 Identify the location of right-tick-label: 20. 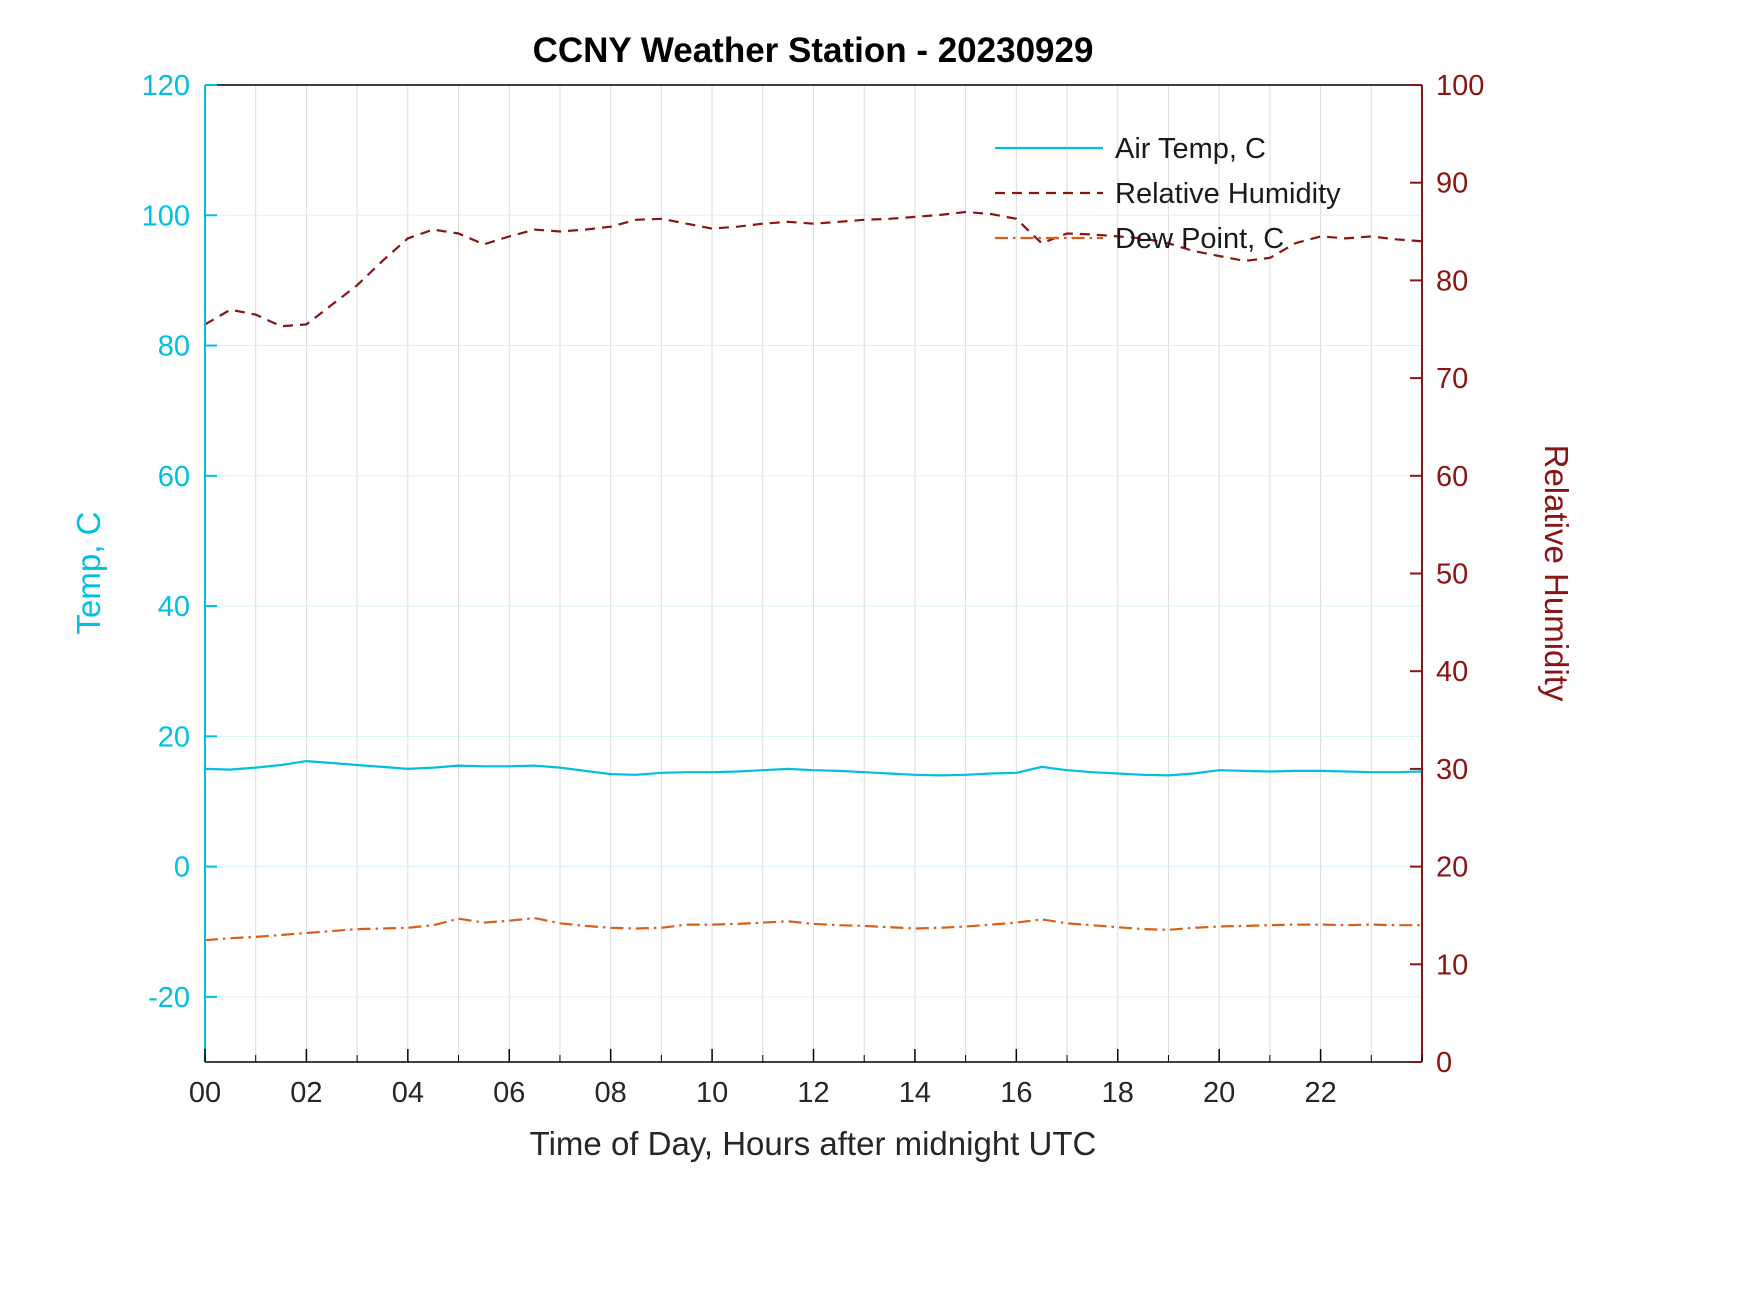
(1452, 868).